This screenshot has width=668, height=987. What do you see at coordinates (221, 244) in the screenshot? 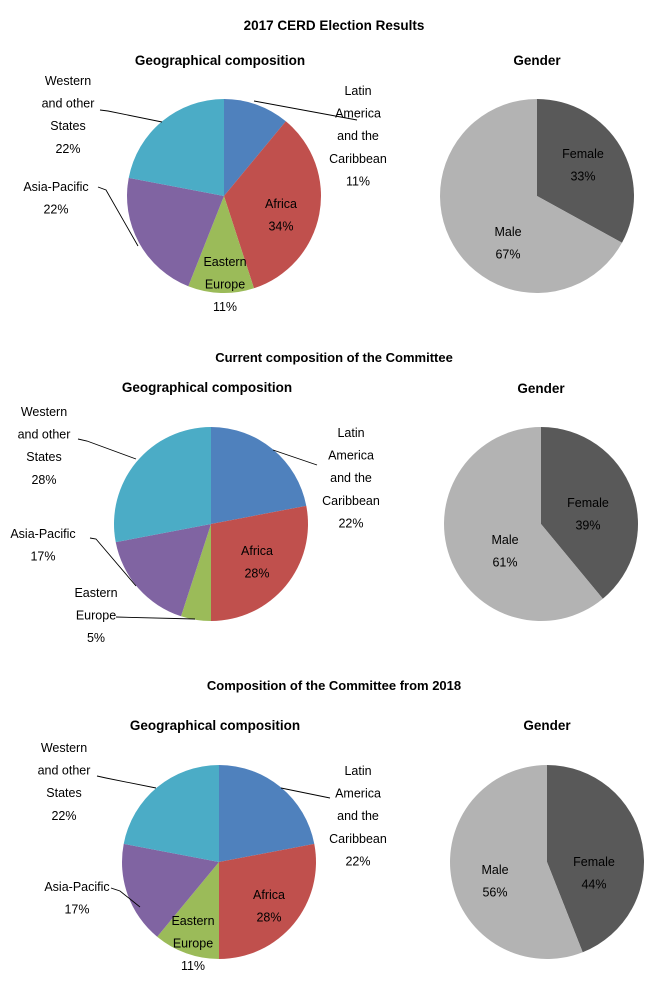
I see `geo-pie-1-slice-eastern-europe` at bounding box center [221, 244].